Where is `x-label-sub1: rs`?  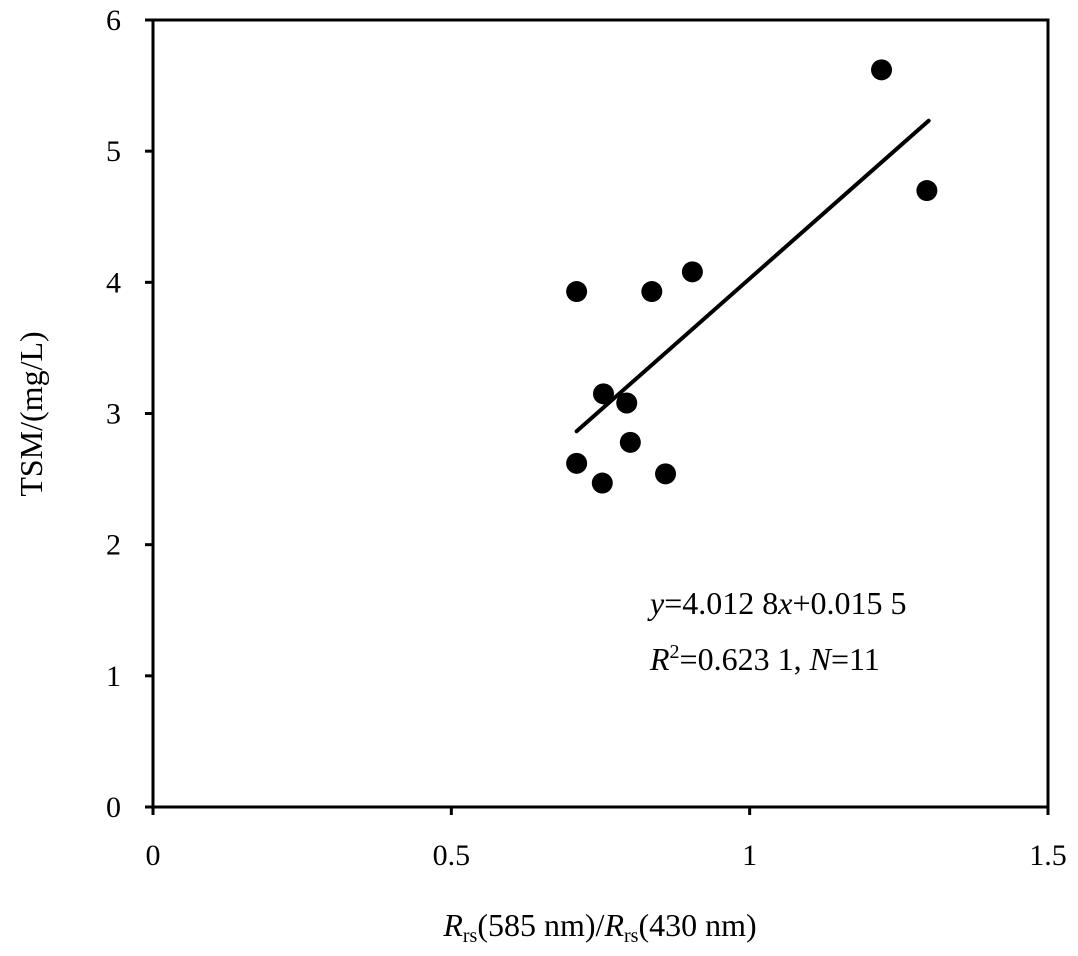 x-label-sub1: rs is located at coordinates (470, 936).